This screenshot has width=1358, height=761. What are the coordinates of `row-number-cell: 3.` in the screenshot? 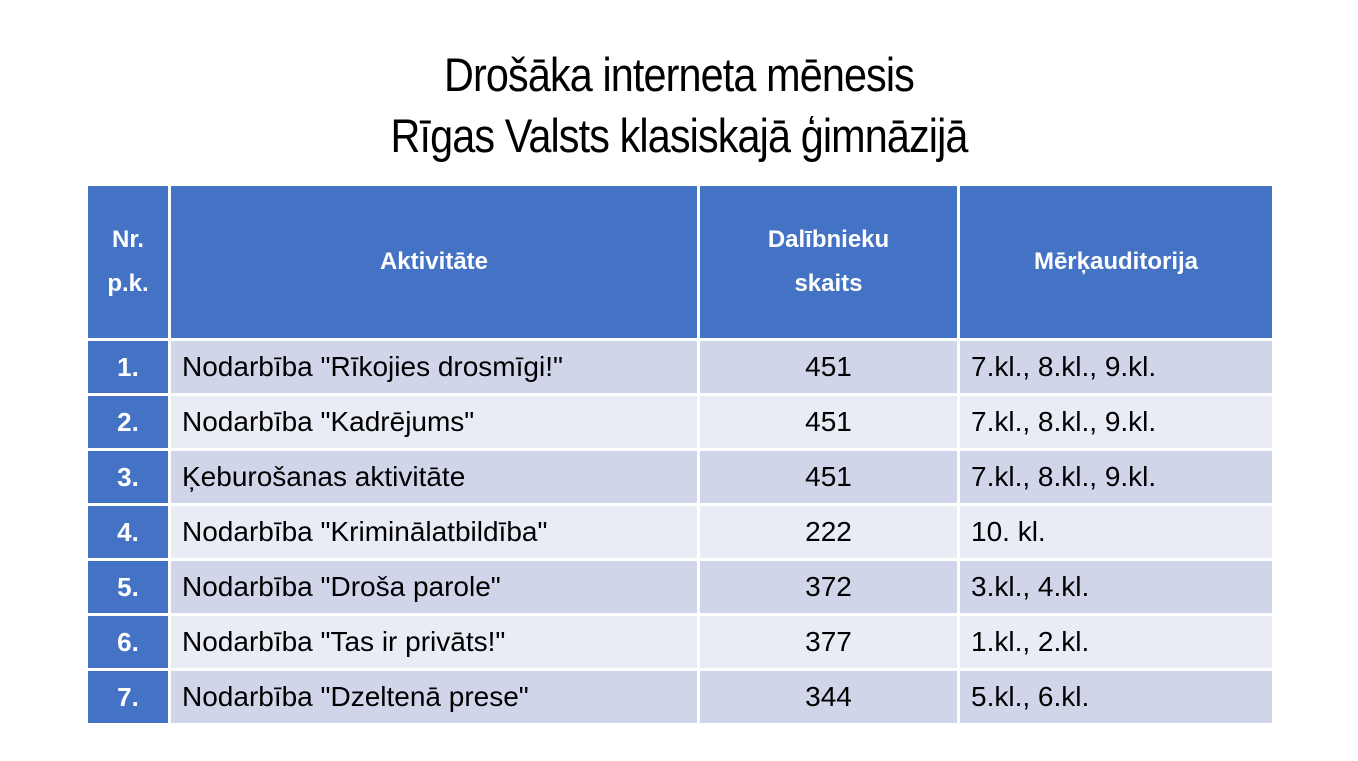 It's located at (128, 477).